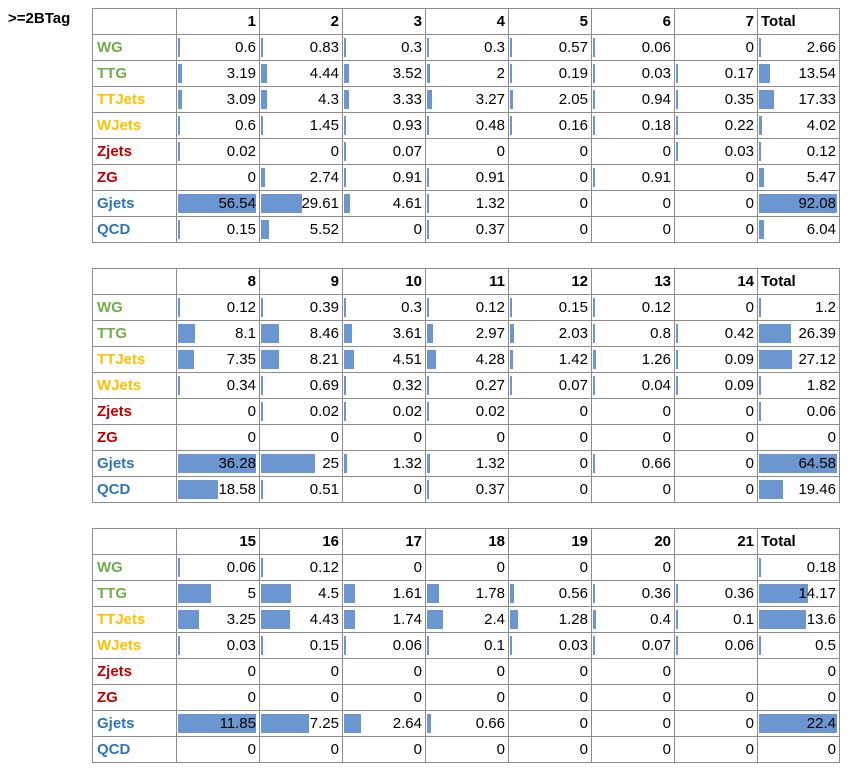 This screenshot has width=852, height=774. What do you see at coordinates (550, 47) in the screenshot?
I see `yield-cell: 0.57` at bounding box center [550, 47].